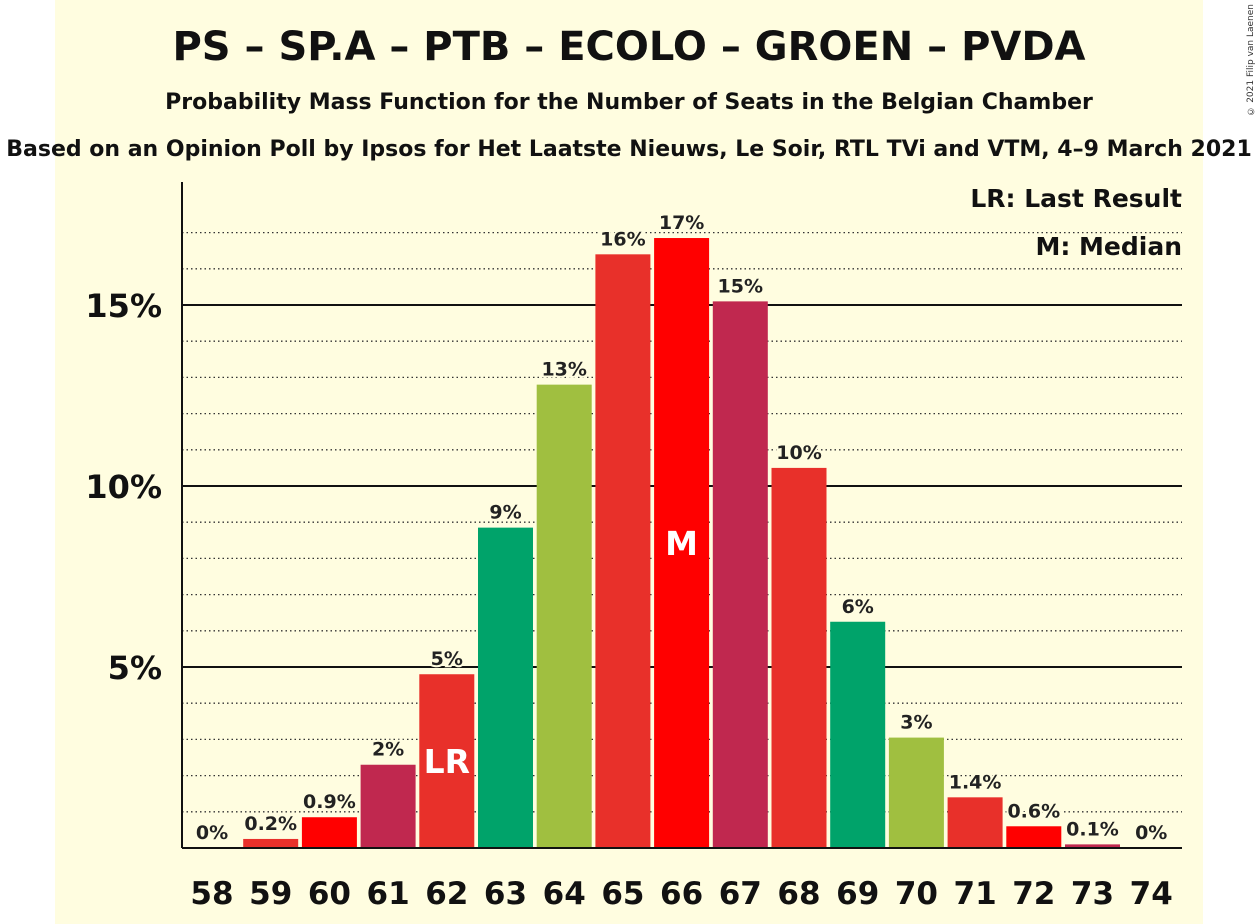  What do you see at coordinates (447, 659) in the screenshot?
I see `data-label: 5%` at bounding box center [447, 659].